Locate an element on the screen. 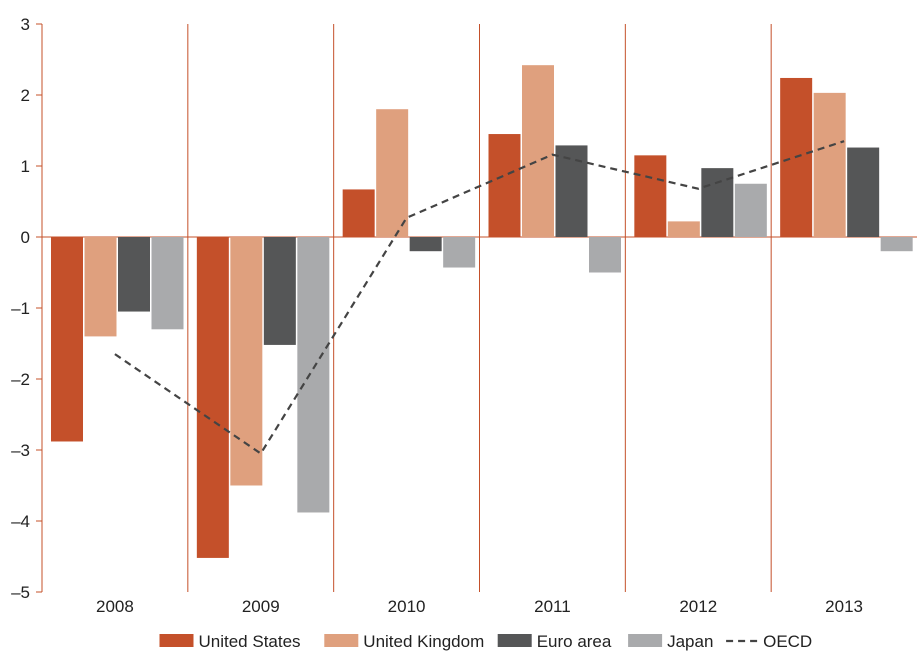 The height and width of the screenshot is (652, 917). y-tick-label: 2 is located at coordinates (25, 95).